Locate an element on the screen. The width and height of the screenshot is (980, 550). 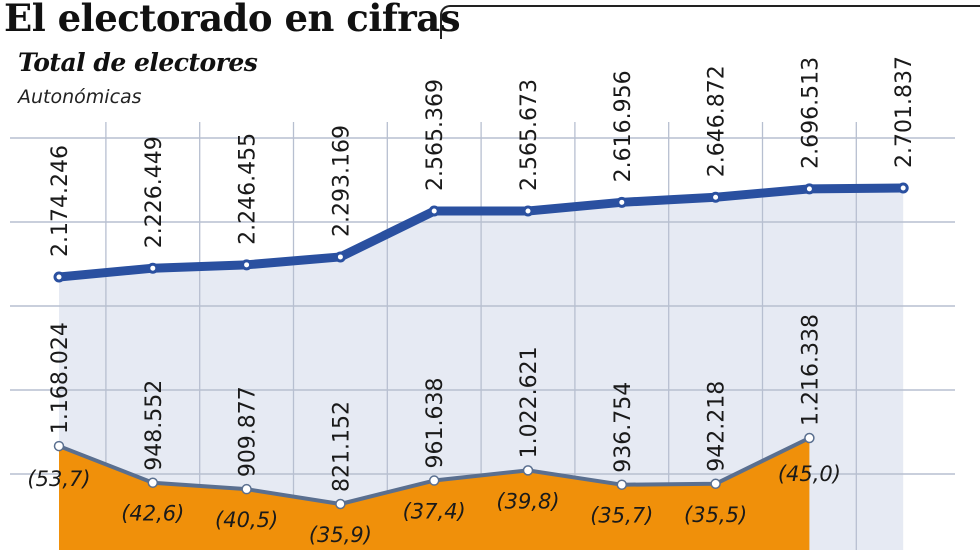
total-label: 2.701.837 is located at coordinates (904, 112).